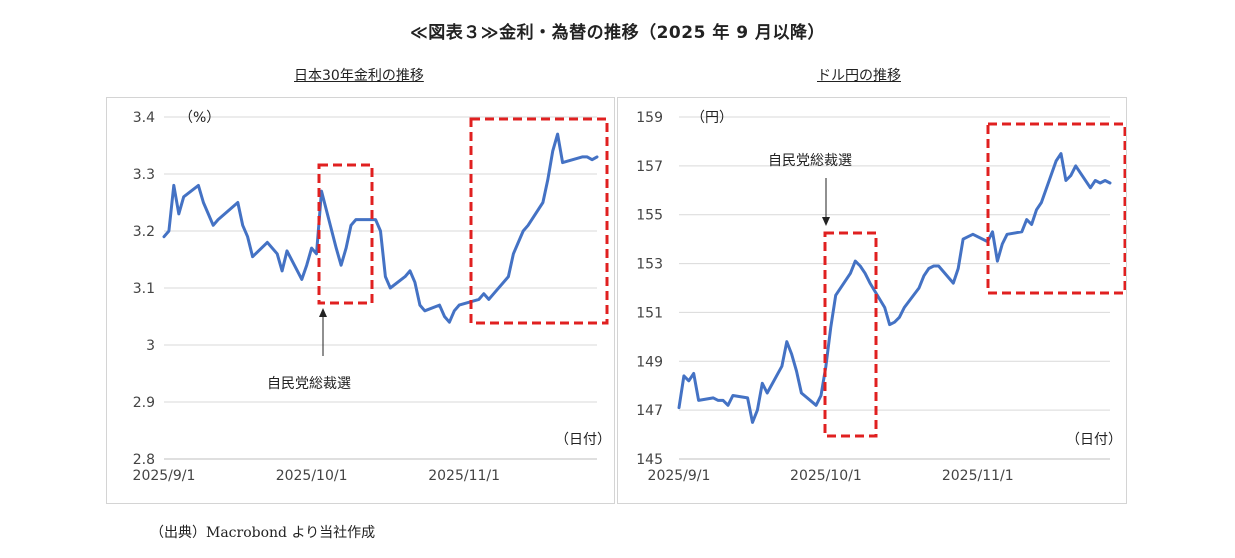 This screenshot has height=558, width=1235. I want to click on right-chart-title: ドル円の推移, so click(859, 76).